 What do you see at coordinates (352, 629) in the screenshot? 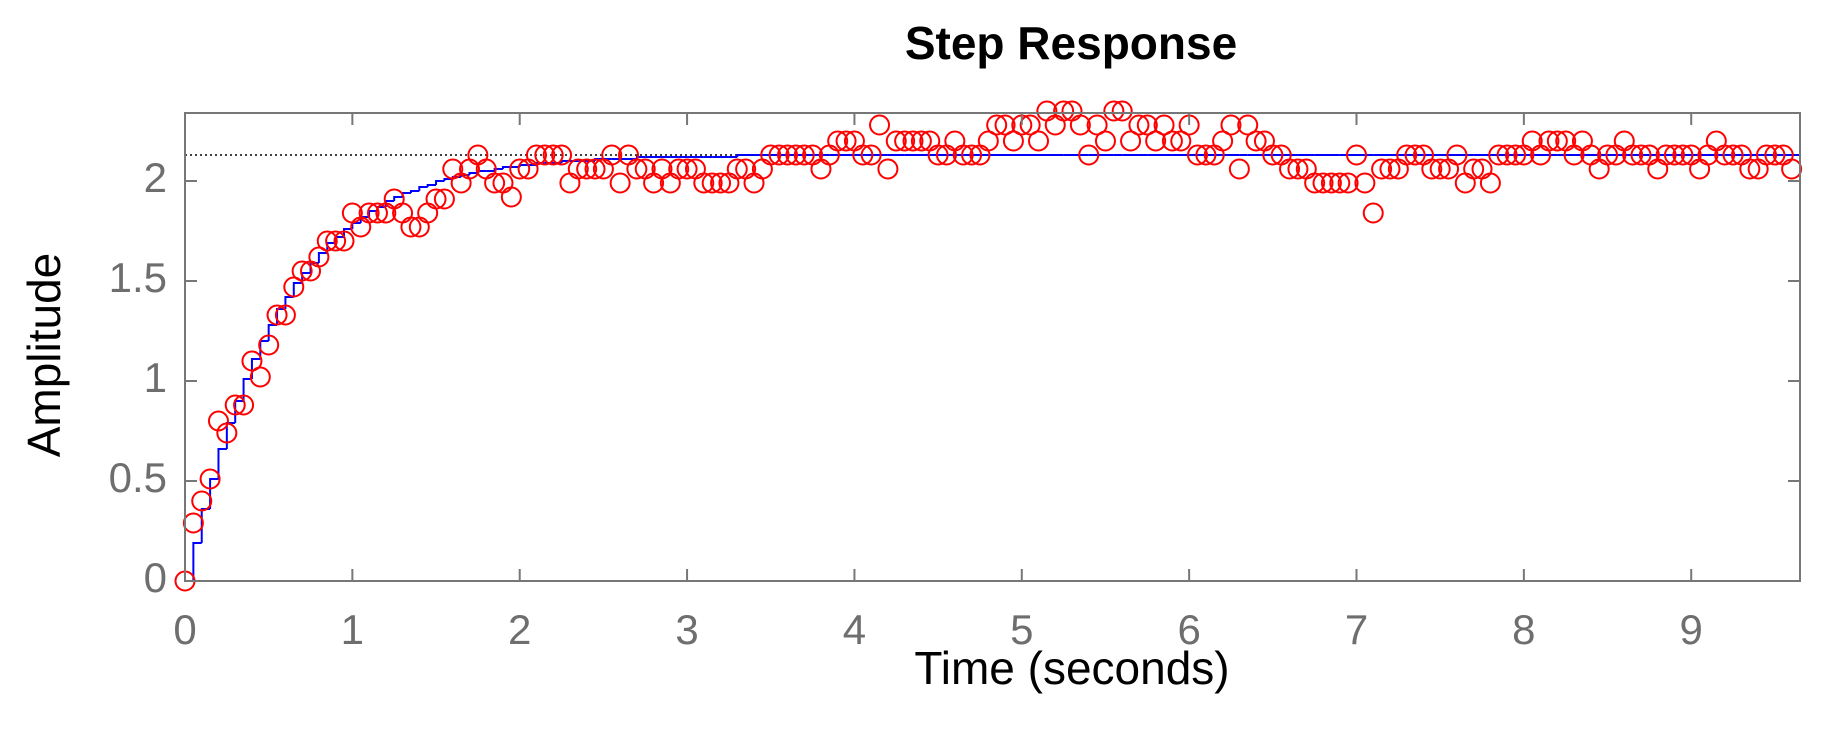
I see `x-tick-label: 1` at bounding box center [352, 629].